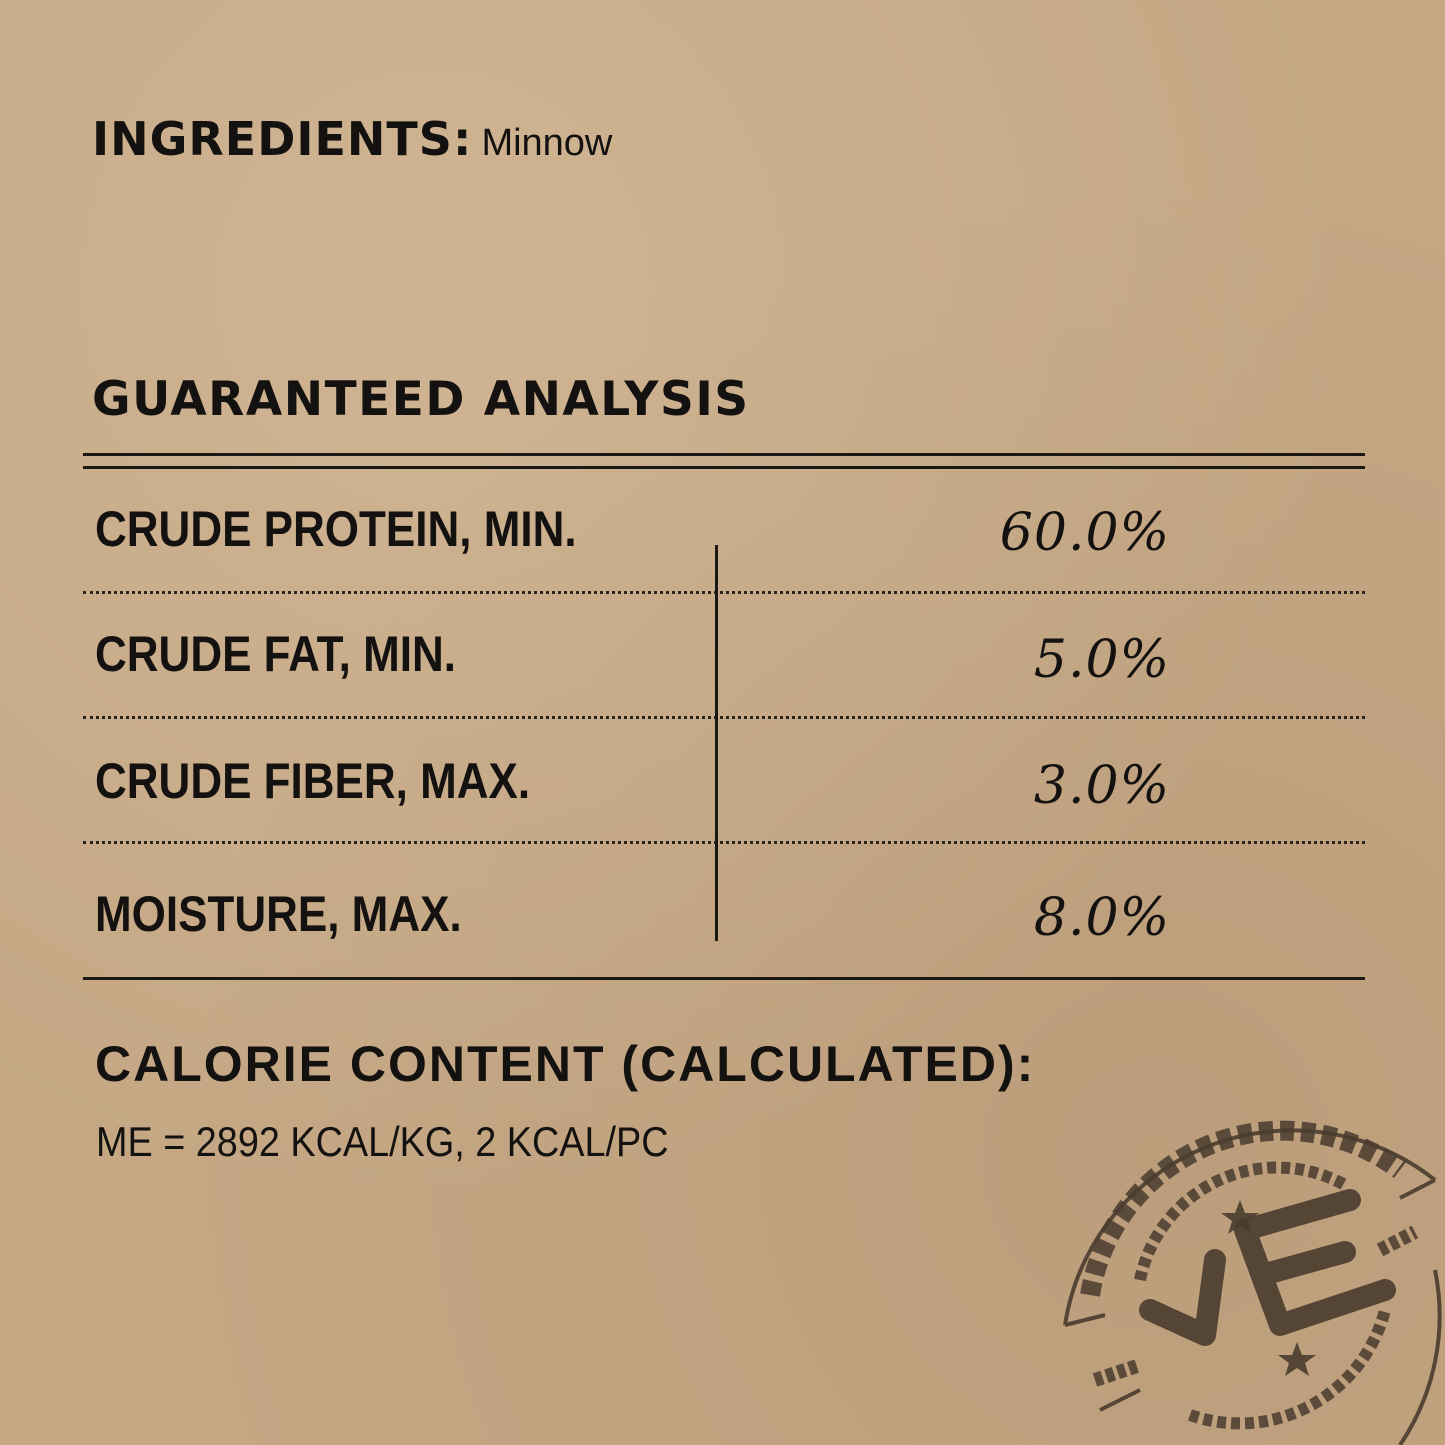 Image resolution: width=1445 pixels, height=1445 pixels. Describe the element at coordinates (1101, 918) in the screenshot. I see `row-value-moisture: 8.0%` at that location.